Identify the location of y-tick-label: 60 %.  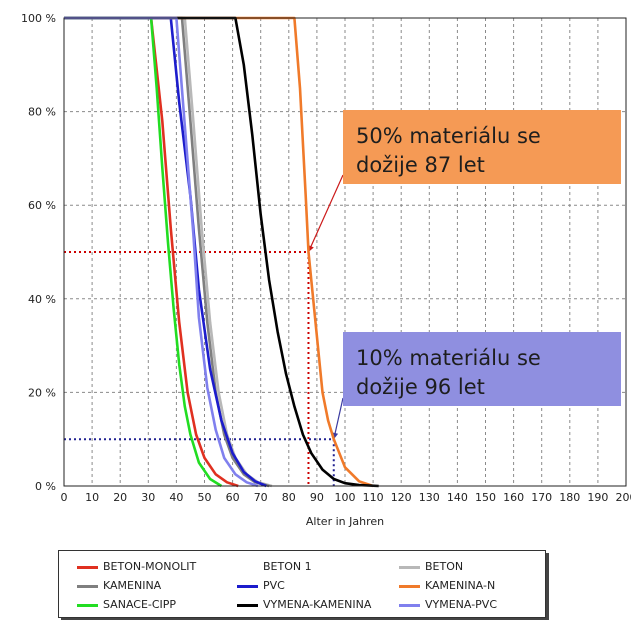
(42, 205).